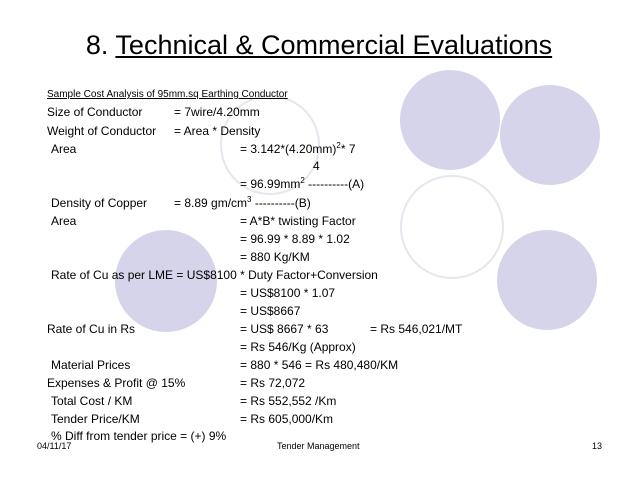 Image resolution: width=638 pixels, height=479 pixels. I want to click on rate-lme-calc: = US$8100 * 1.07, so click(288, 293).